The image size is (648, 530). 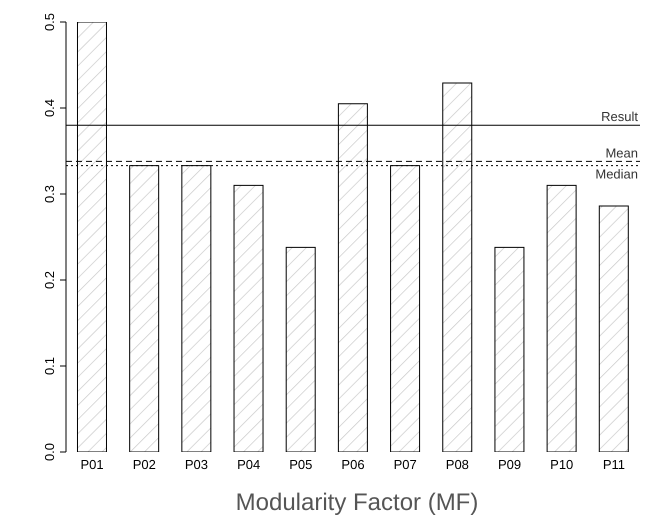 What do you see at coordinates (357, 503) in the screenshot?
I see `x-axis-title: Modularity Factor (MF)` at bounding box center [357, 503].